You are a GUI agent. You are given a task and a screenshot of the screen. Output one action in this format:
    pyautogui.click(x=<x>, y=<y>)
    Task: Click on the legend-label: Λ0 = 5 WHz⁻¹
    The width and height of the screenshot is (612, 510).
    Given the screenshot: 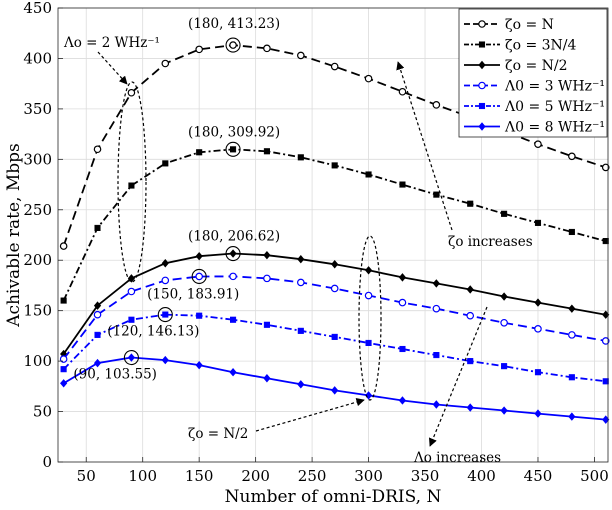 What is the action you would take?
    pyautogui.click(x=554, y=107)
    